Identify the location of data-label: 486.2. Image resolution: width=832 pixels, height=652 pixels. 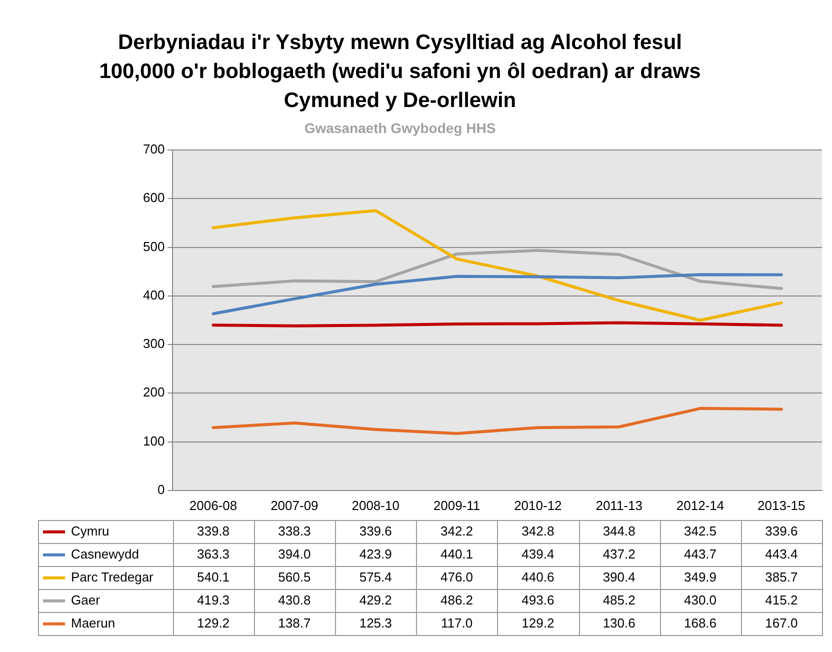
(457, 600).